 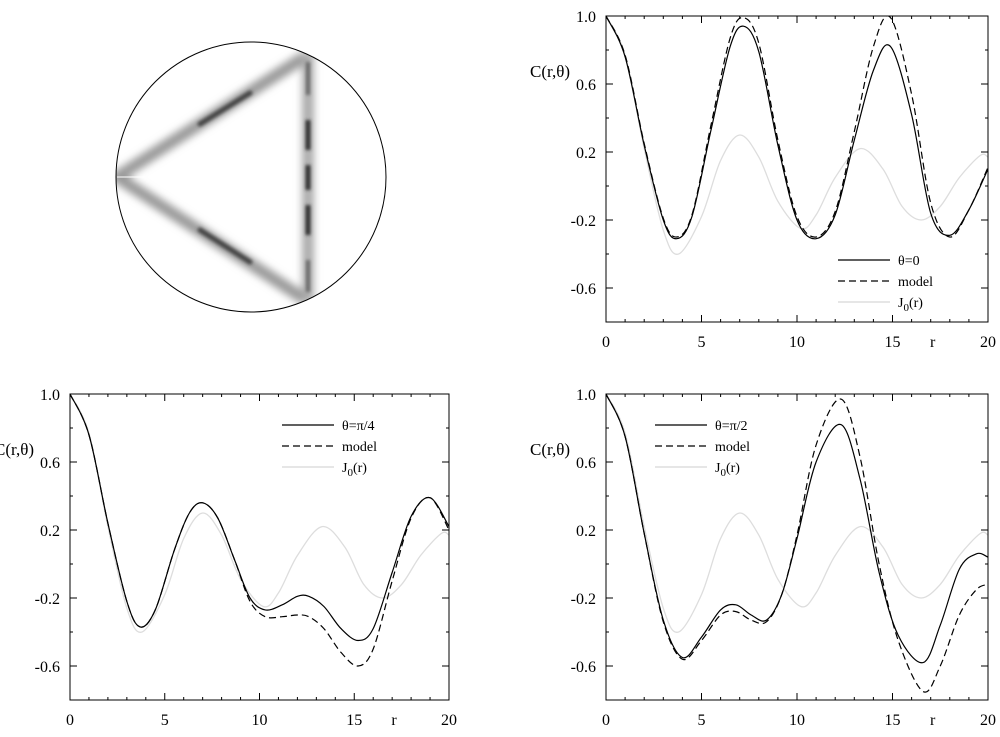 I want to click on legend: θ=0 model J0(r), so click(x=885, y=284).